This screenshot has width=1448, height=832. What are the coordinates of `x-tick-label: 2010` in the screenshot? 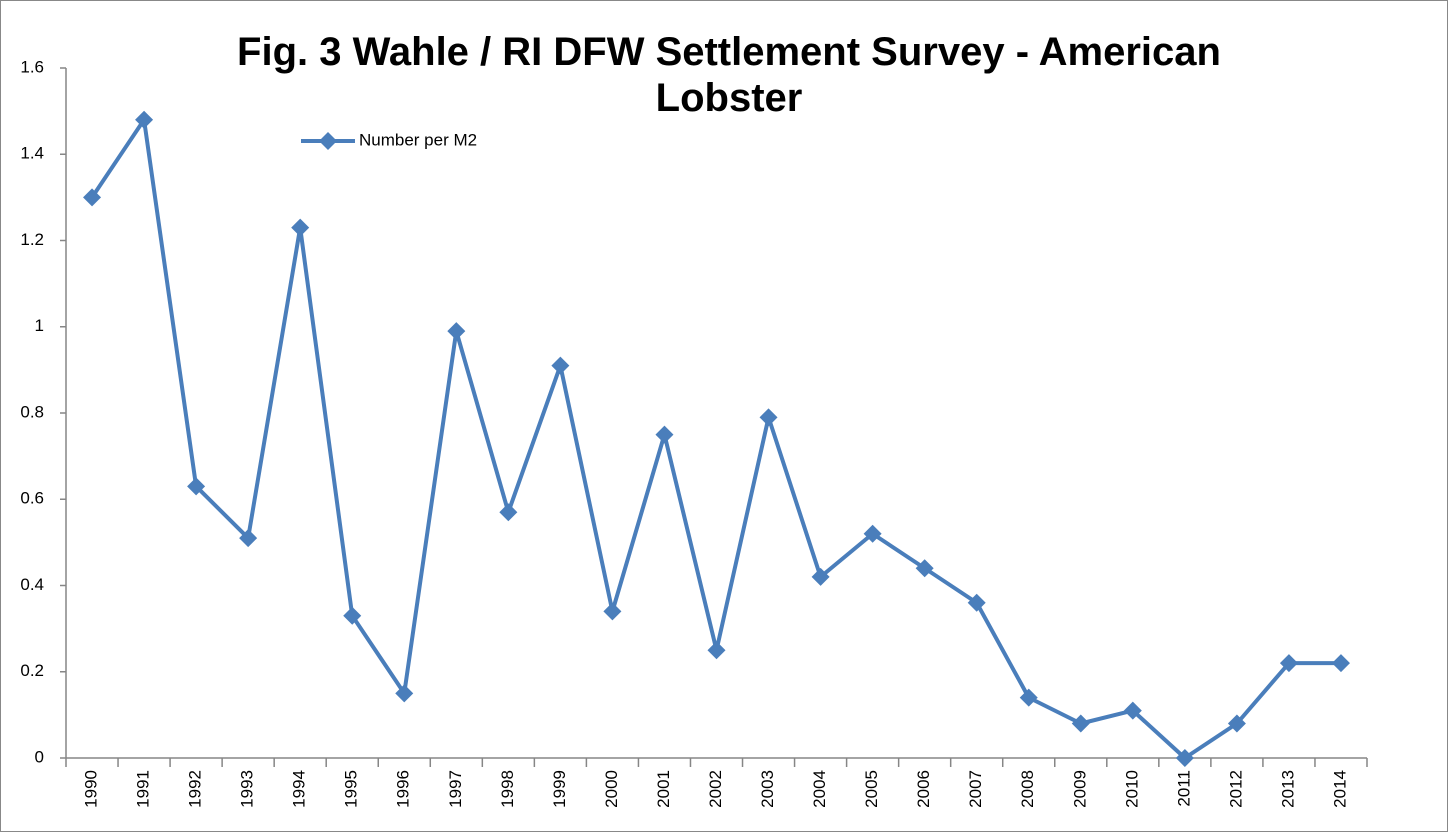 It's located at (1131, 789).